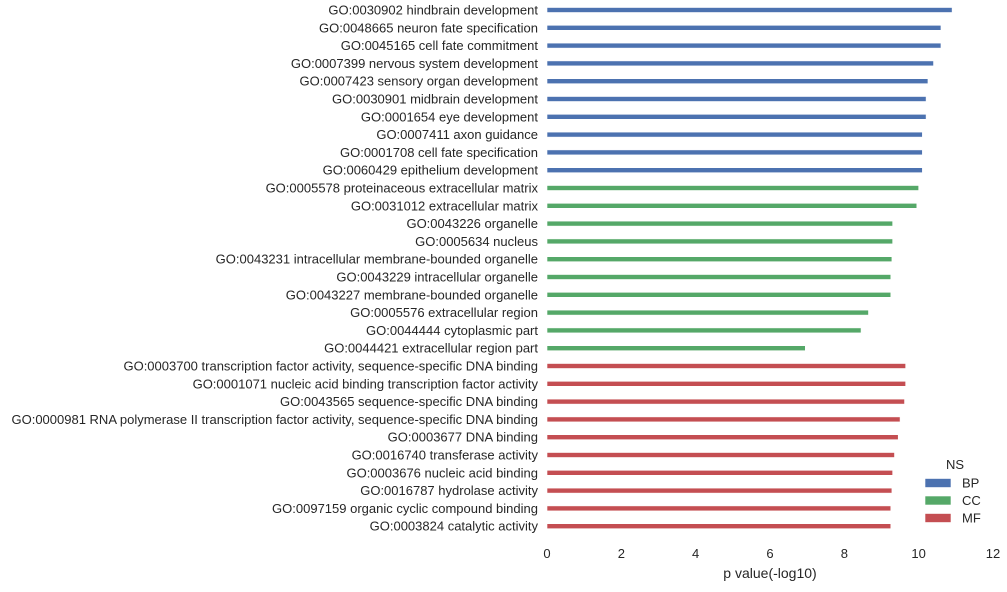  Describe the element at coordinates (476, 241) in the screenshot. I see `category-label: GO:0005634 nucleus` at that location.